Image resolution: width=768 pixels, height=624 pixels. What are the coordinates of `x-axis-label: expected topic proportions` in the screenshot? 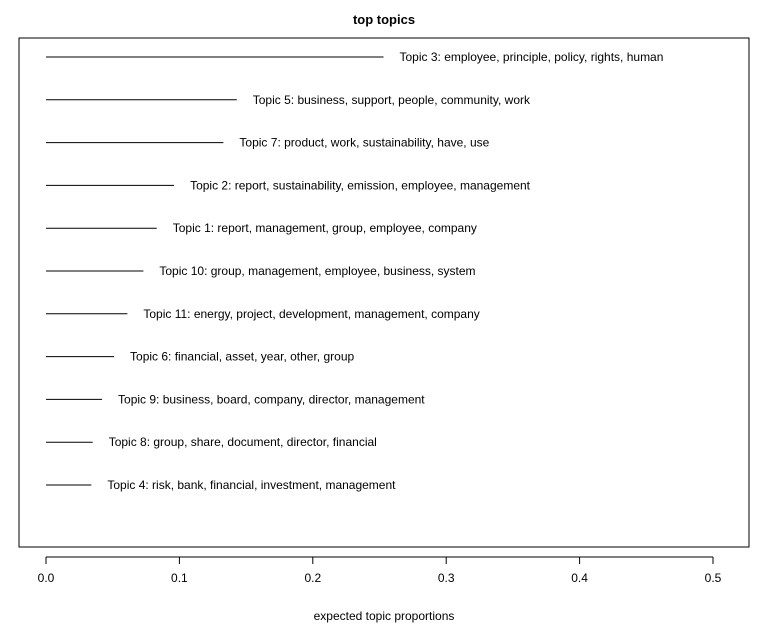 It's located at (384, 616).